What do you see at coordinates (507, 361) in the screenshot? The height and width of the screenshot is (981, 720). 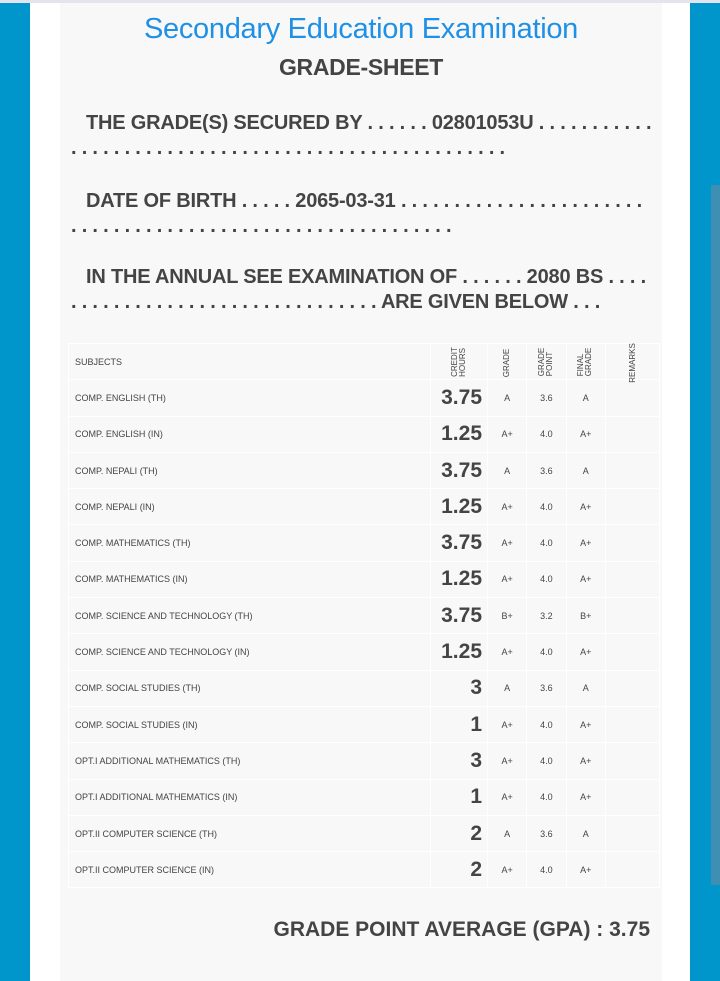 I see `header-grade: GRADE` at bounding box center [507, 361].